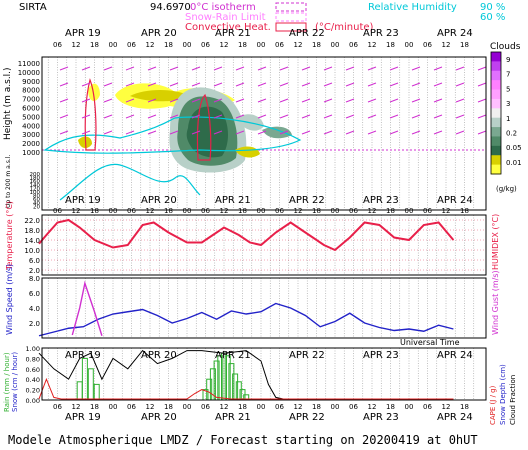  I want to click on legend-rh-90: 90 %, so click(492, 7).